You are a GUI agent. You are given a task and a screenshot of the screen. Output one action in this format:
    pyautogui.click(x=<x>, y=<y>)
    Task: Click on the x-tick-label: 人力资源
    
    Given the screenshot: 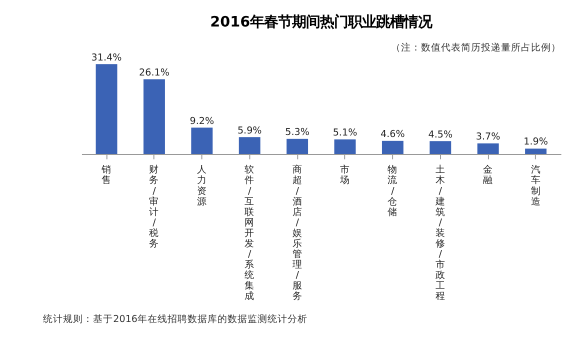 What is the action you would take?
    pyautogui.click(x=201, y=186)
    